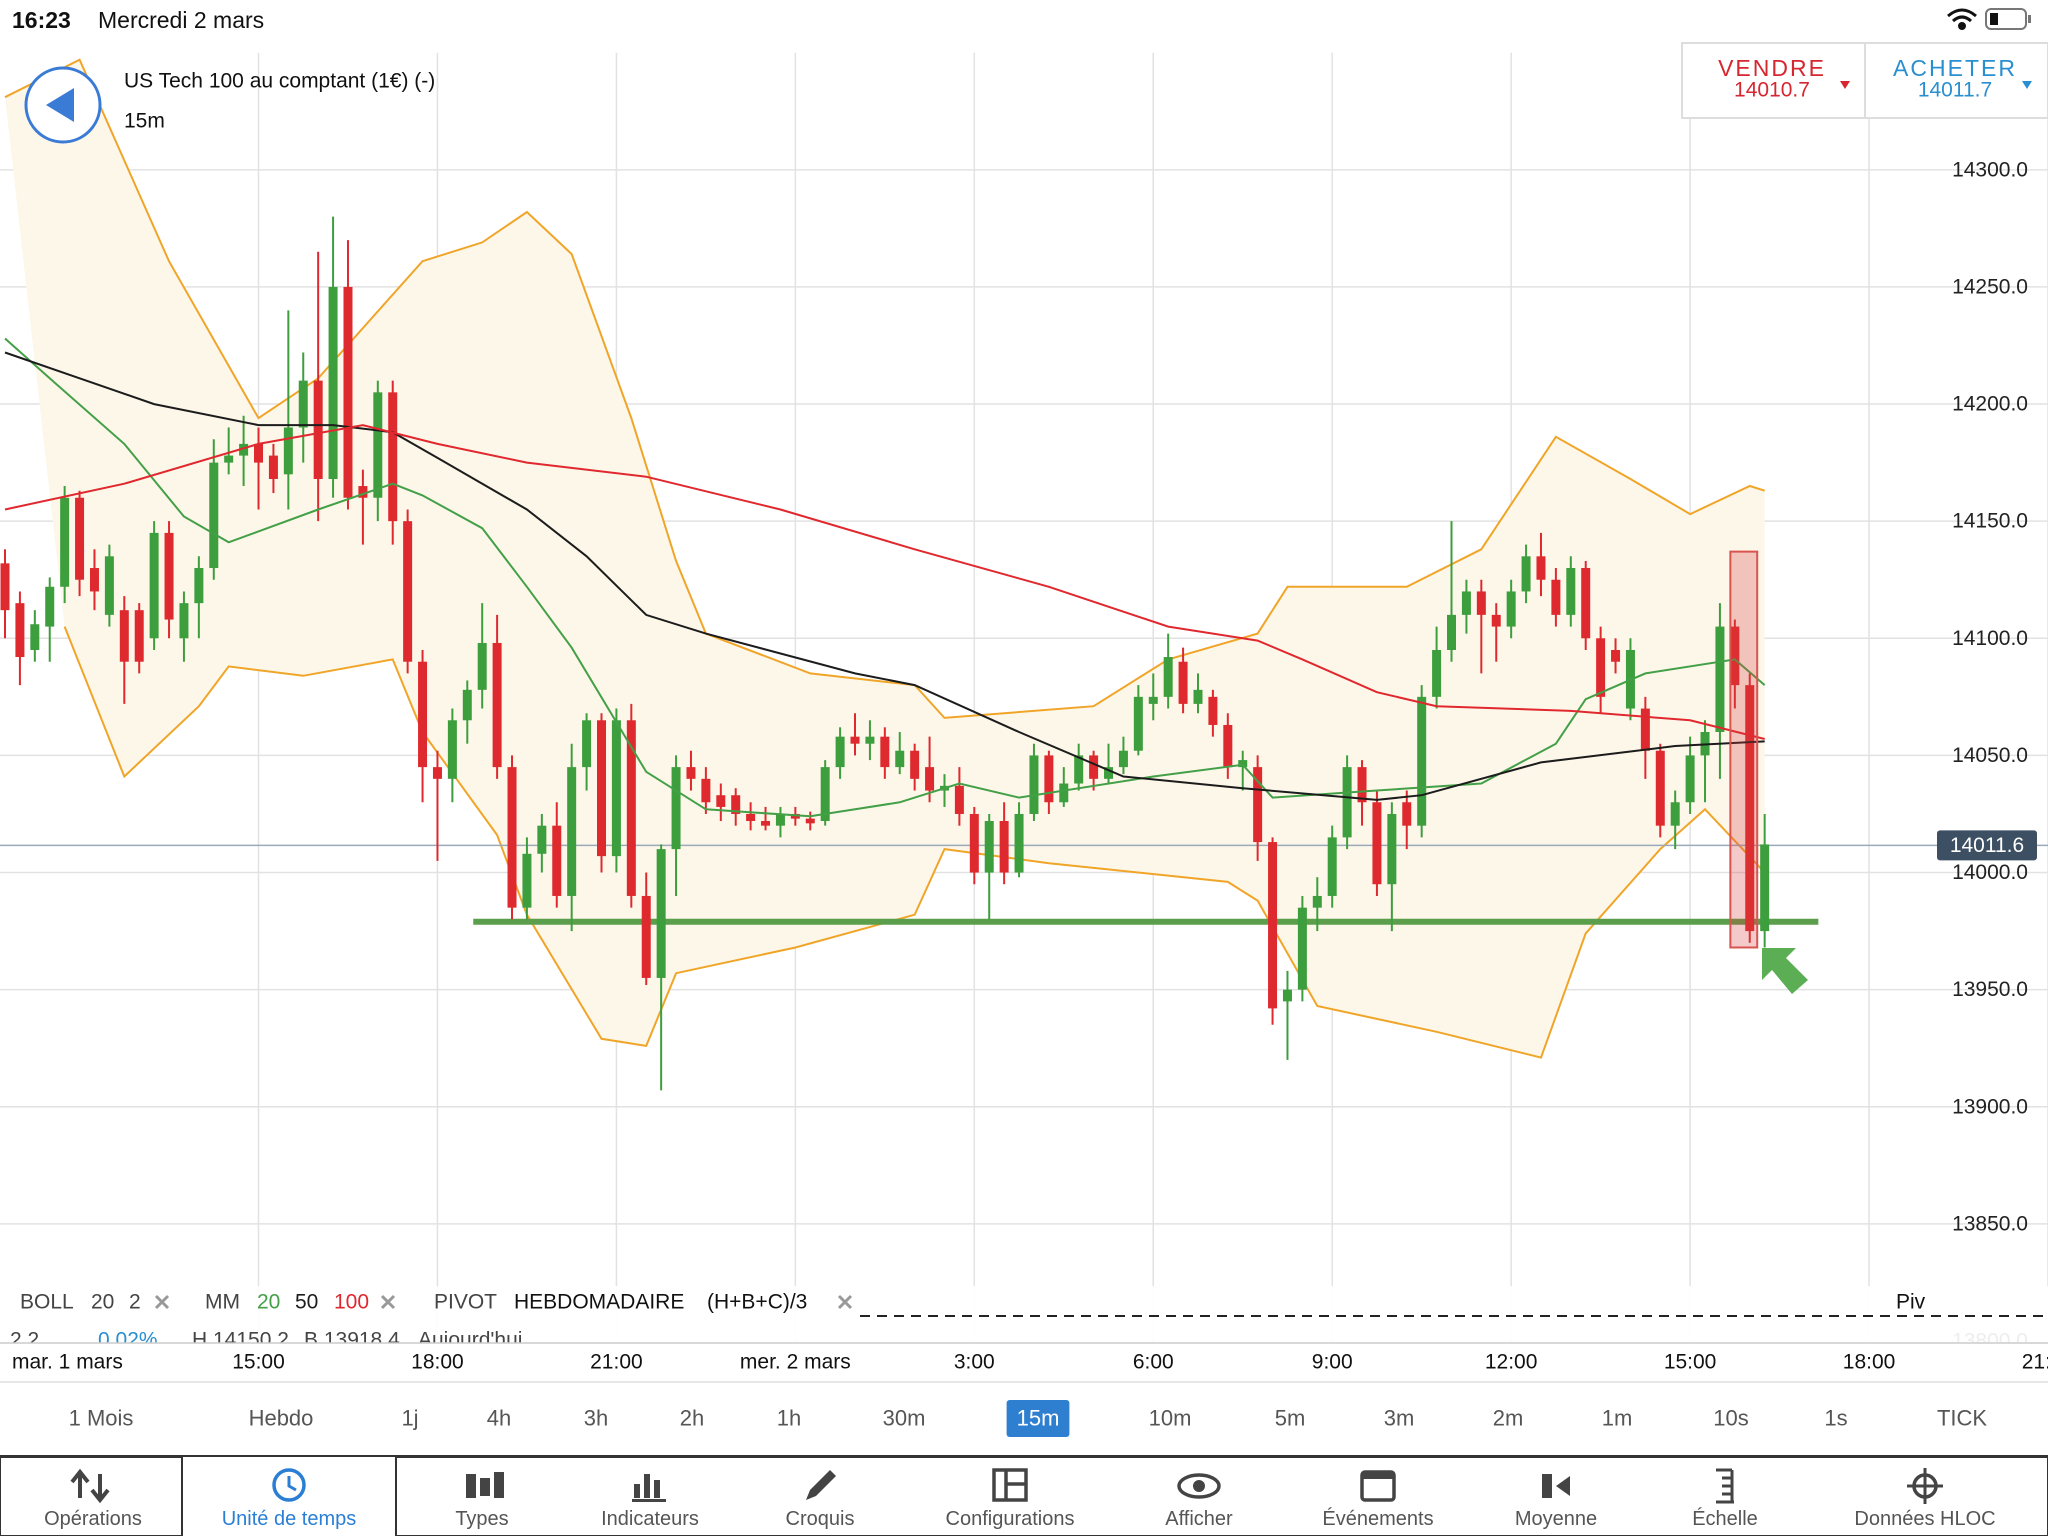 The height and width of the screenshot is (1536, 2048). Describe the element at coordinates (1556, 1519) in the screenshot. I see `tab: Moyenne` at that location.